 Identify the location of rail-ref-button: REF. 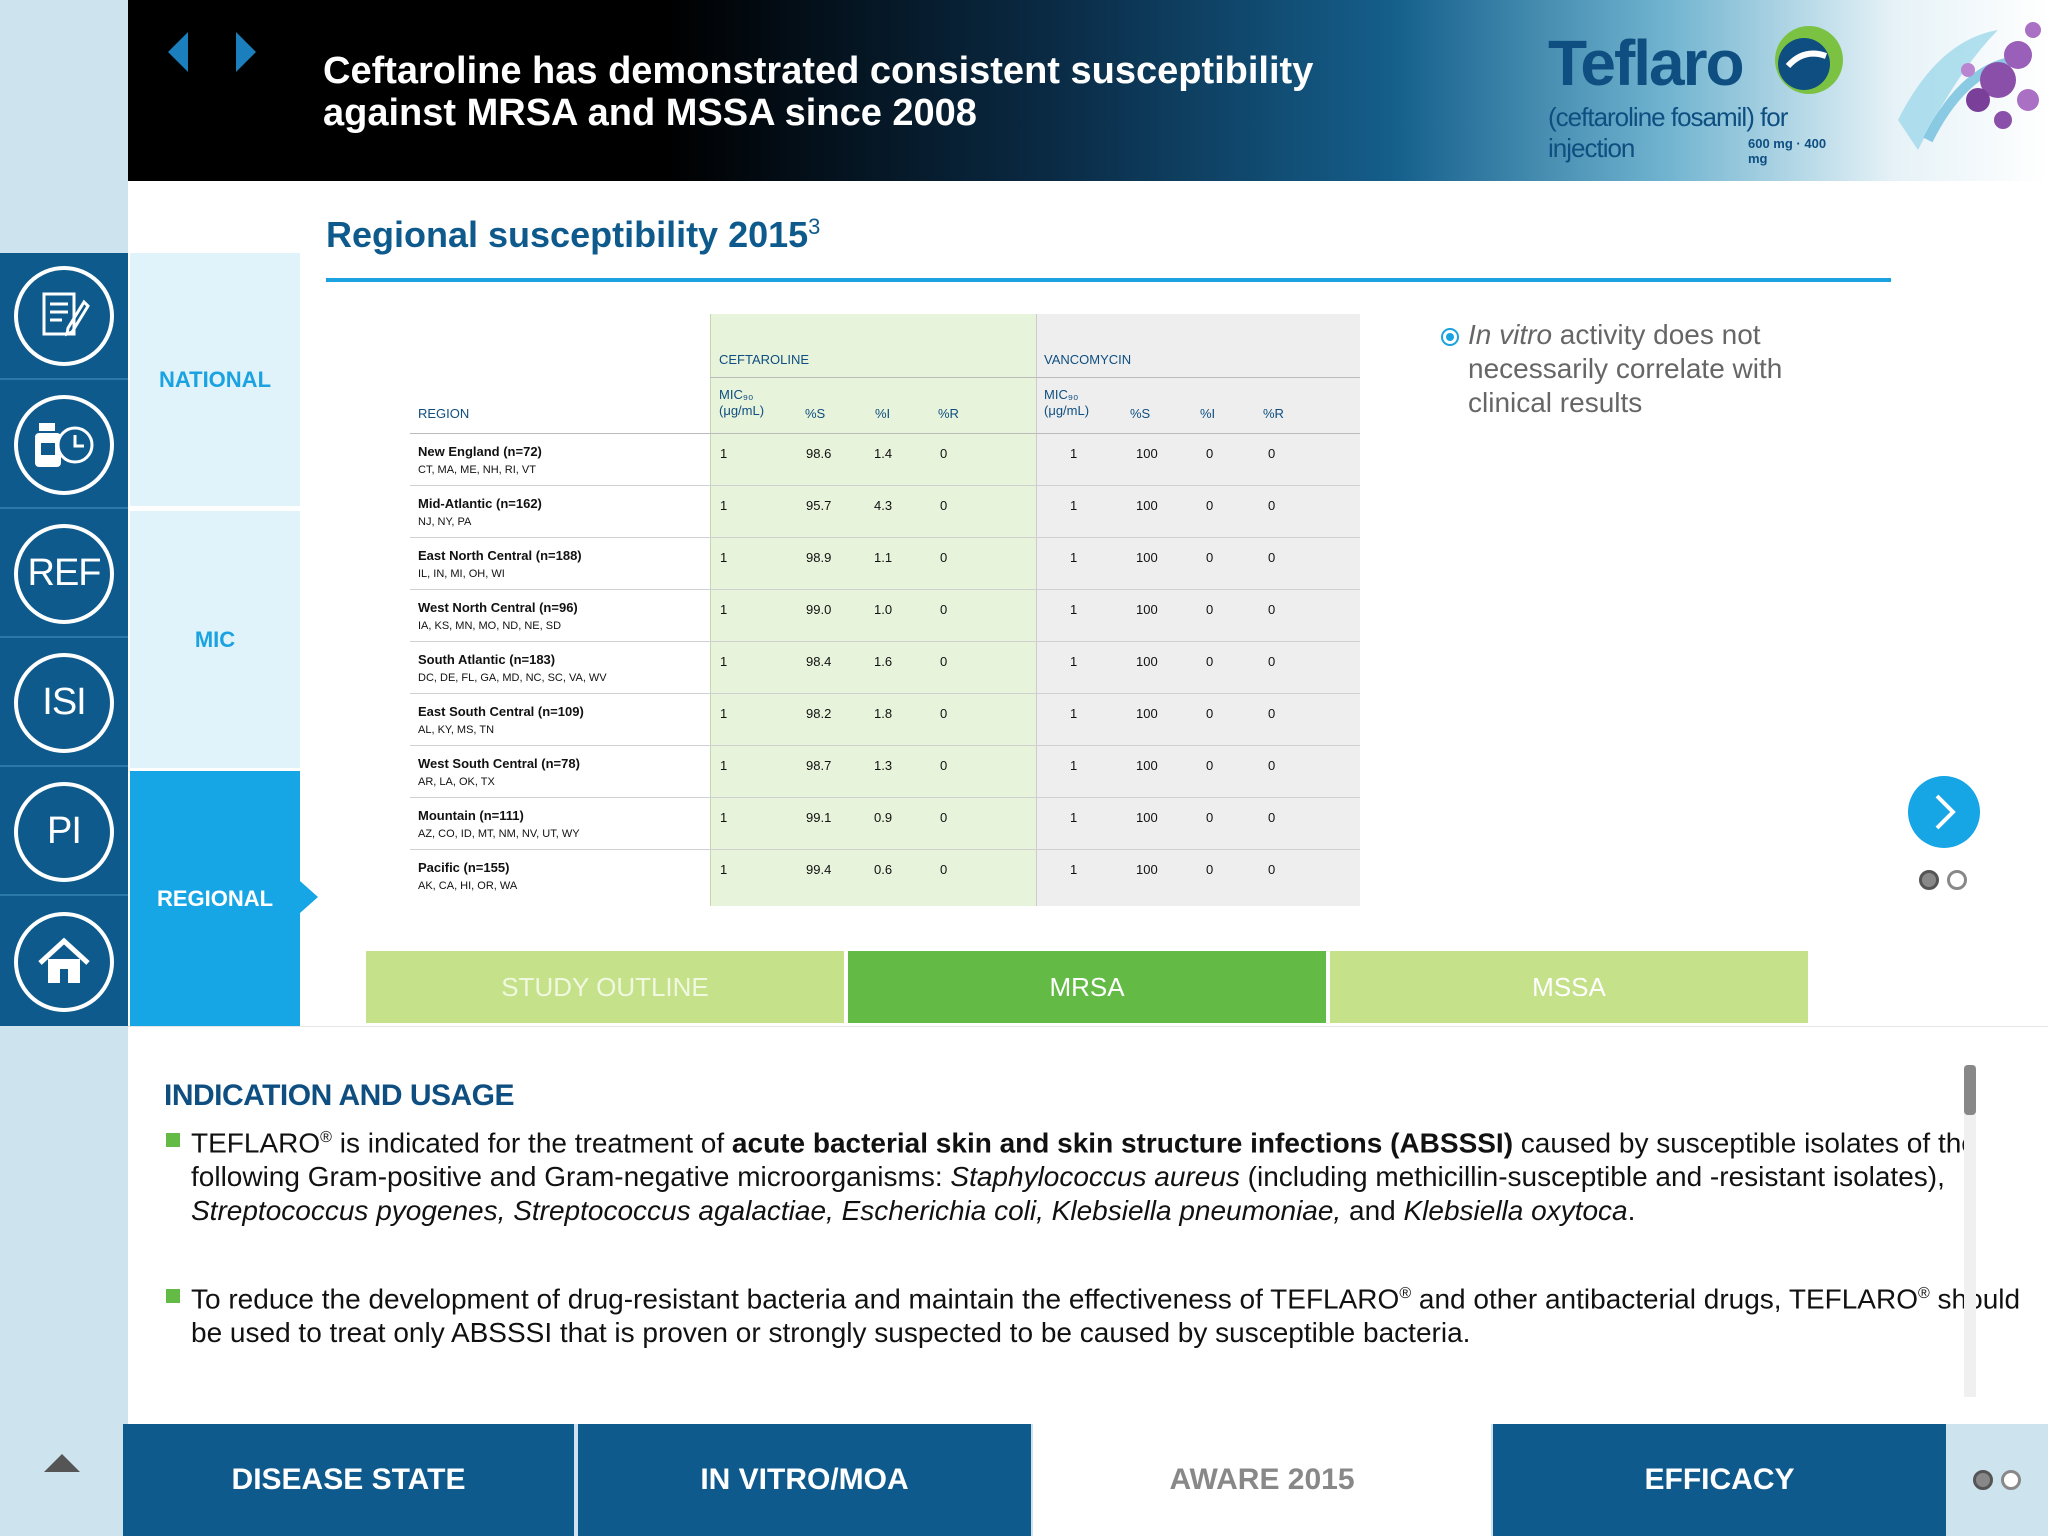
(64, 574).